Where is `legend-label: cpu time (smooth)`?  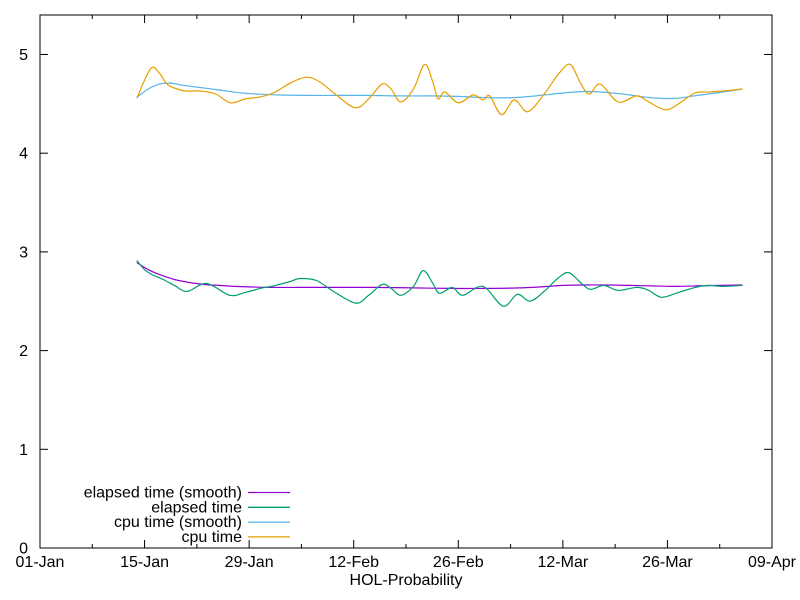 legend-label: cpu time (smooth) is located at coordinates (178, 522).